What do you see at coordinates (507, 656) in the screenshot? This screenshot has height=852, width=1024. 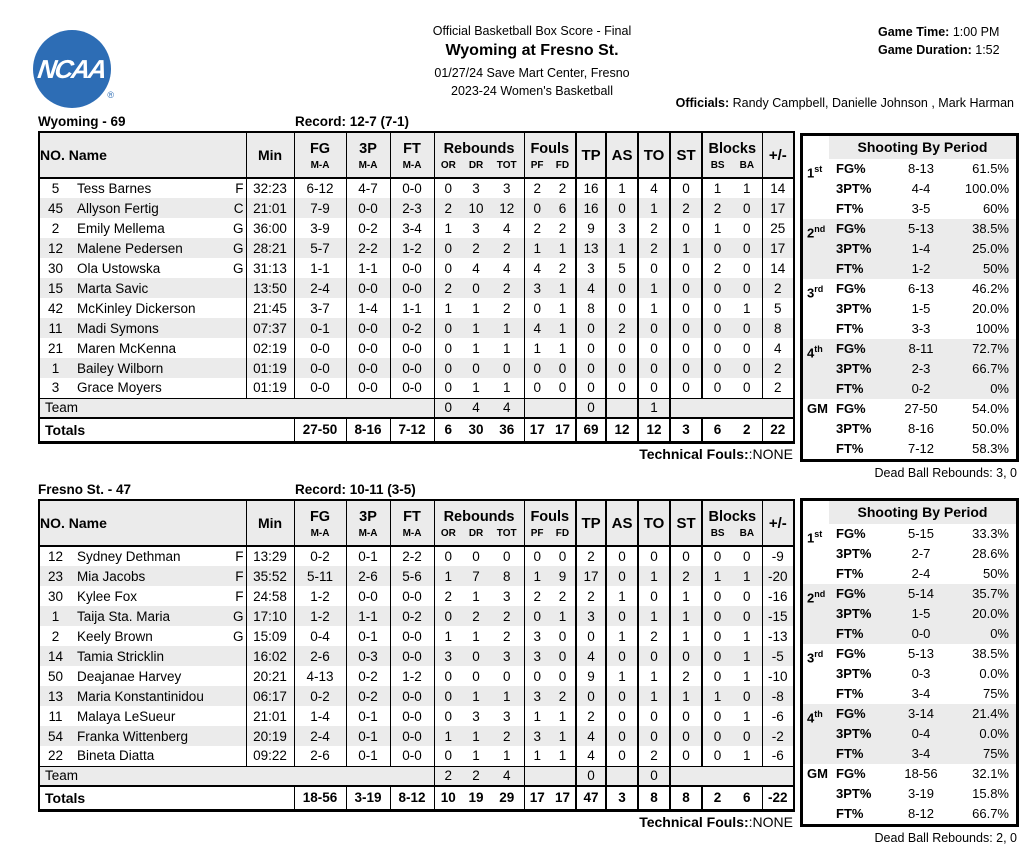 I see `stat-tot: 3` at bounding box center [507, 656].